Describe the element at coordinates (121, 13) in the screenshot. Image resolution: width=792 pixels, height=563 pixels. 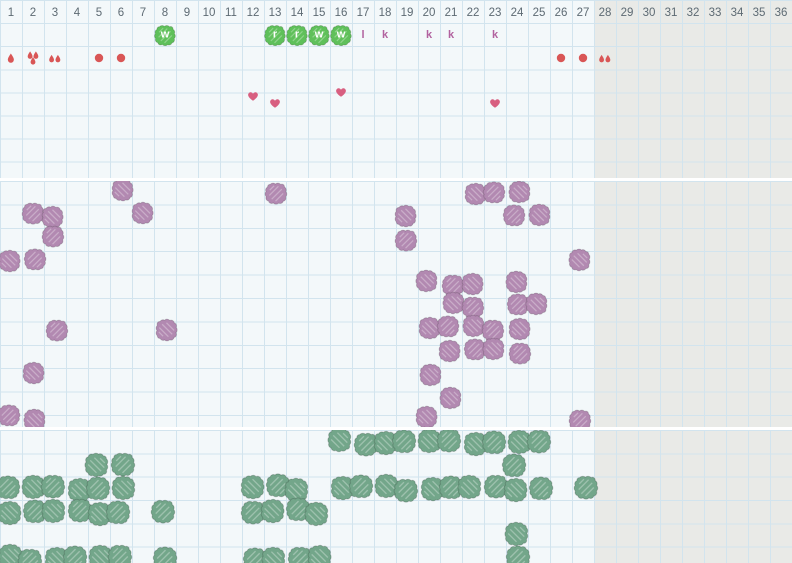
I see `week-number: 6` at that location.